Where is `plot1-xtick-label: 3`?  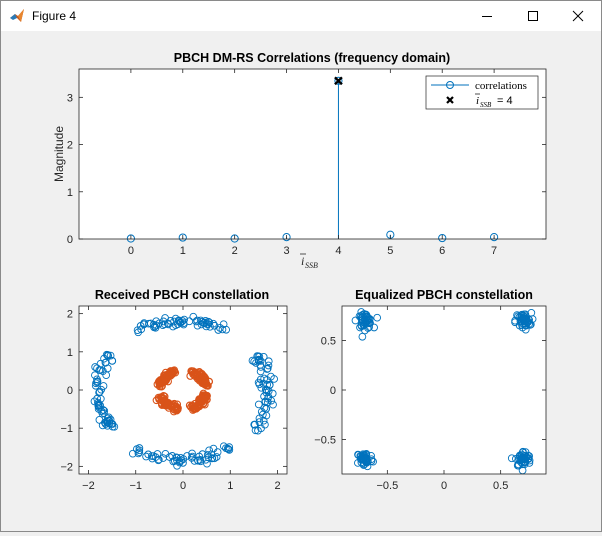 plot1-xtick-label: 3 is located at coordinates (286, 251).